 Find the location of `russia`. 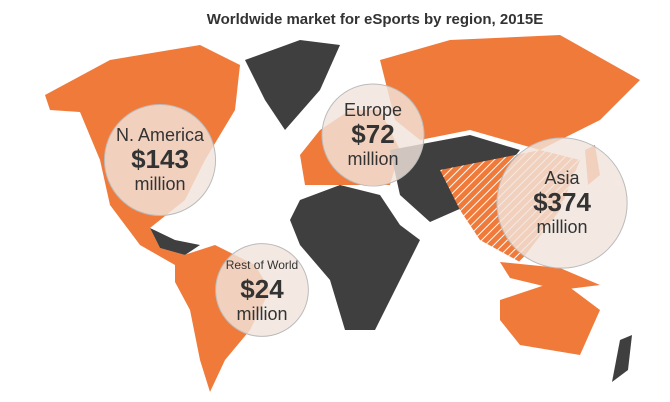

russia is located at coordinates (510, 92).